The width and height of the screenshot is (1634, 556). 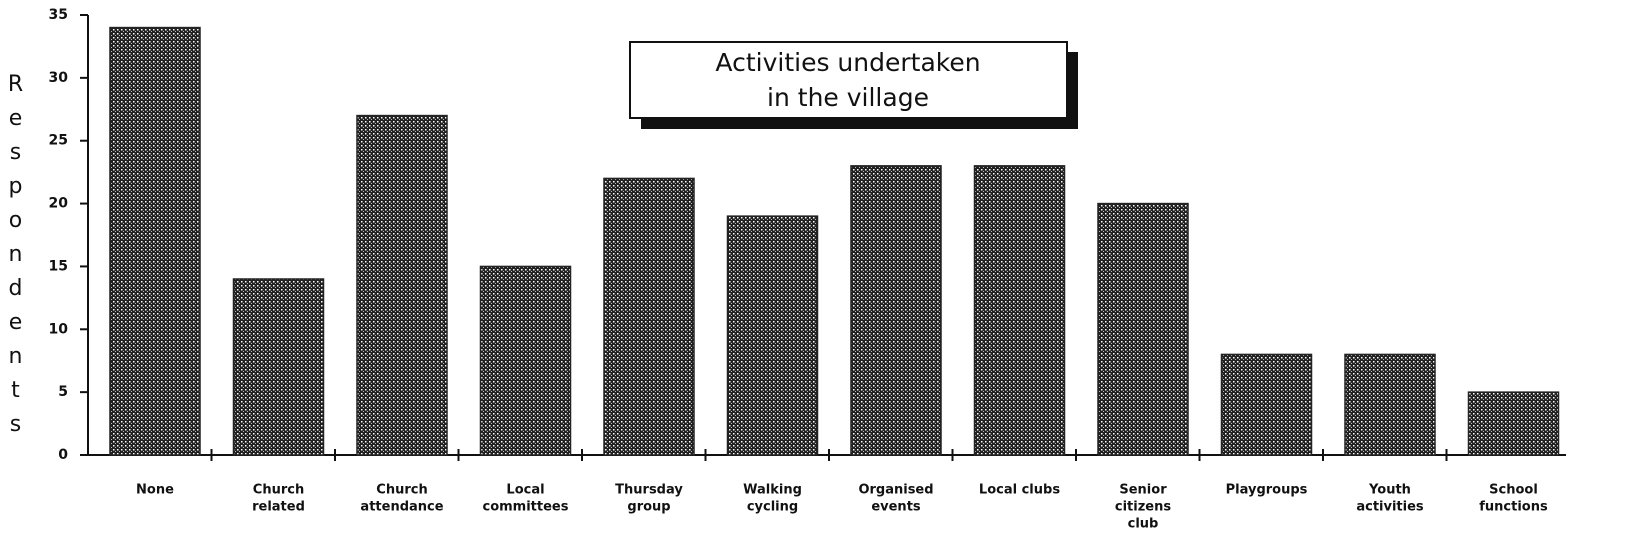 I want to click on x-tick-label: cycling, so click(x=772, y=507).